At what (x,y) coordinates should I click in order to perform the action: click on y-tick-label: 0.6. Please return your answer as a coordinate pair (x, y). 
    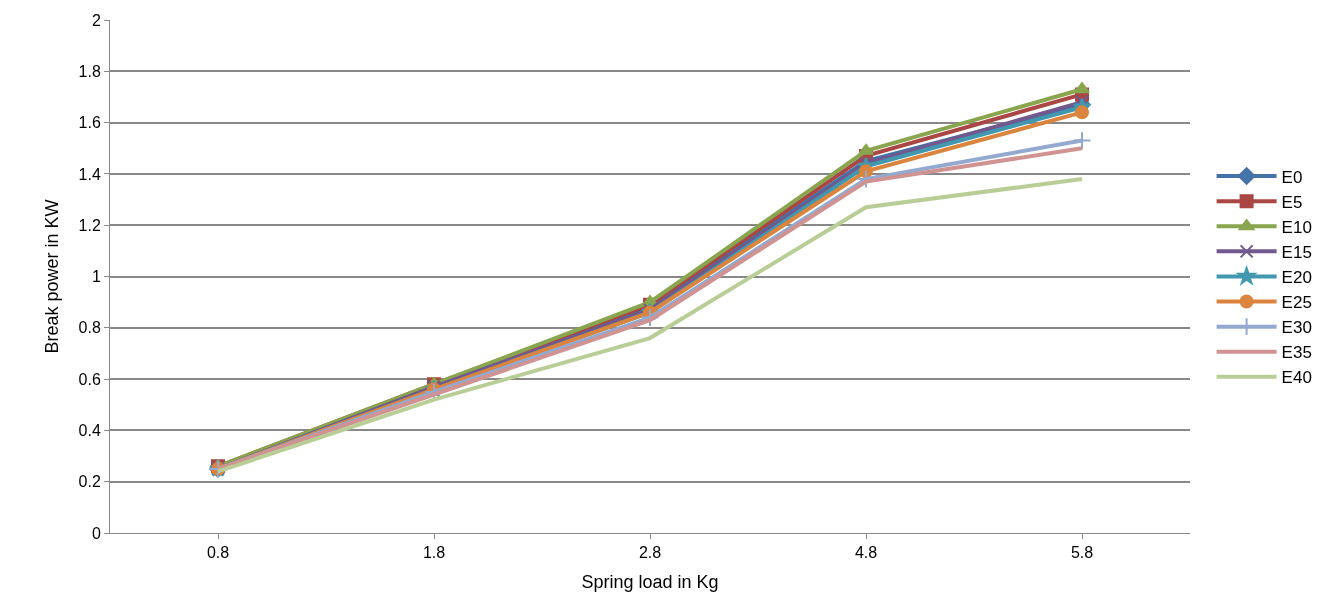
    Looking at the image, I should click on (89, 379).